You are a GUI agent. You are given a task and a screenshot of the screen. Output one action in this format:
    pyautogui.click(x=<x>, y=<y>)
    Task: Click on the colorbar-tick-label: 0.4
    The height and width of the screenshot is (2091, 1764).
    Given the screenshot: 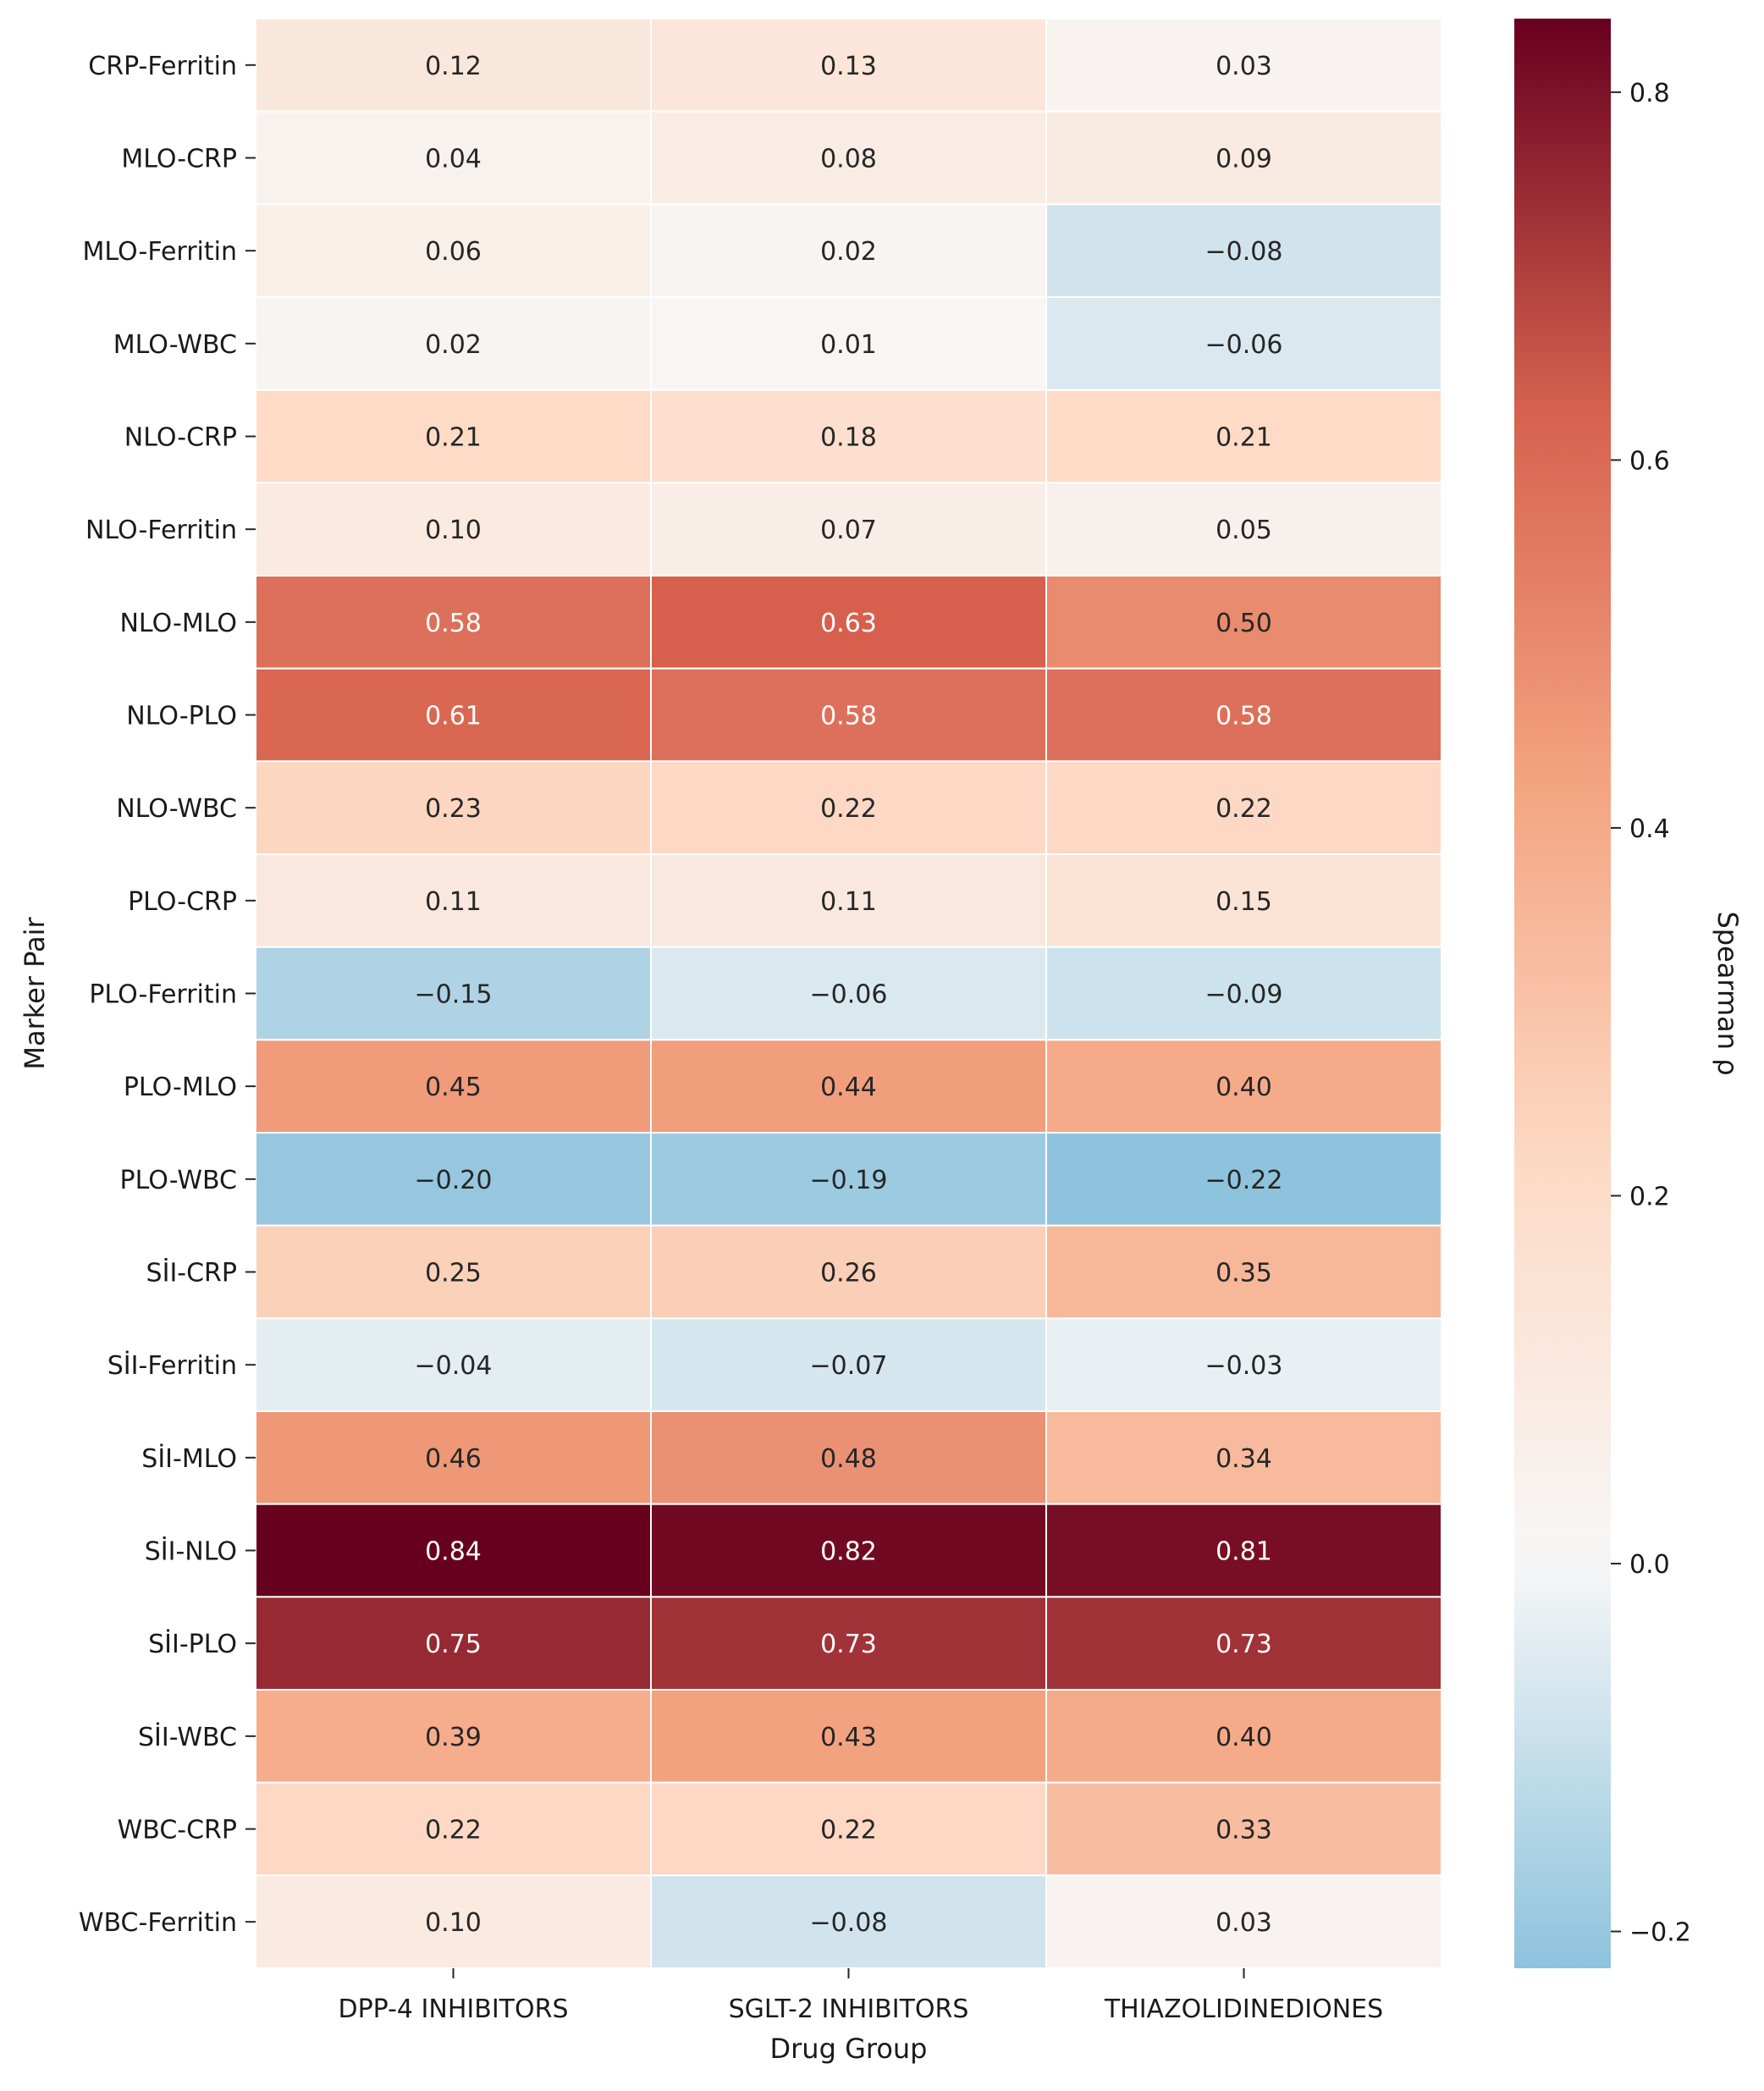 What is the action you would take?
    pyautogui.click(x=1649, y=829)
    